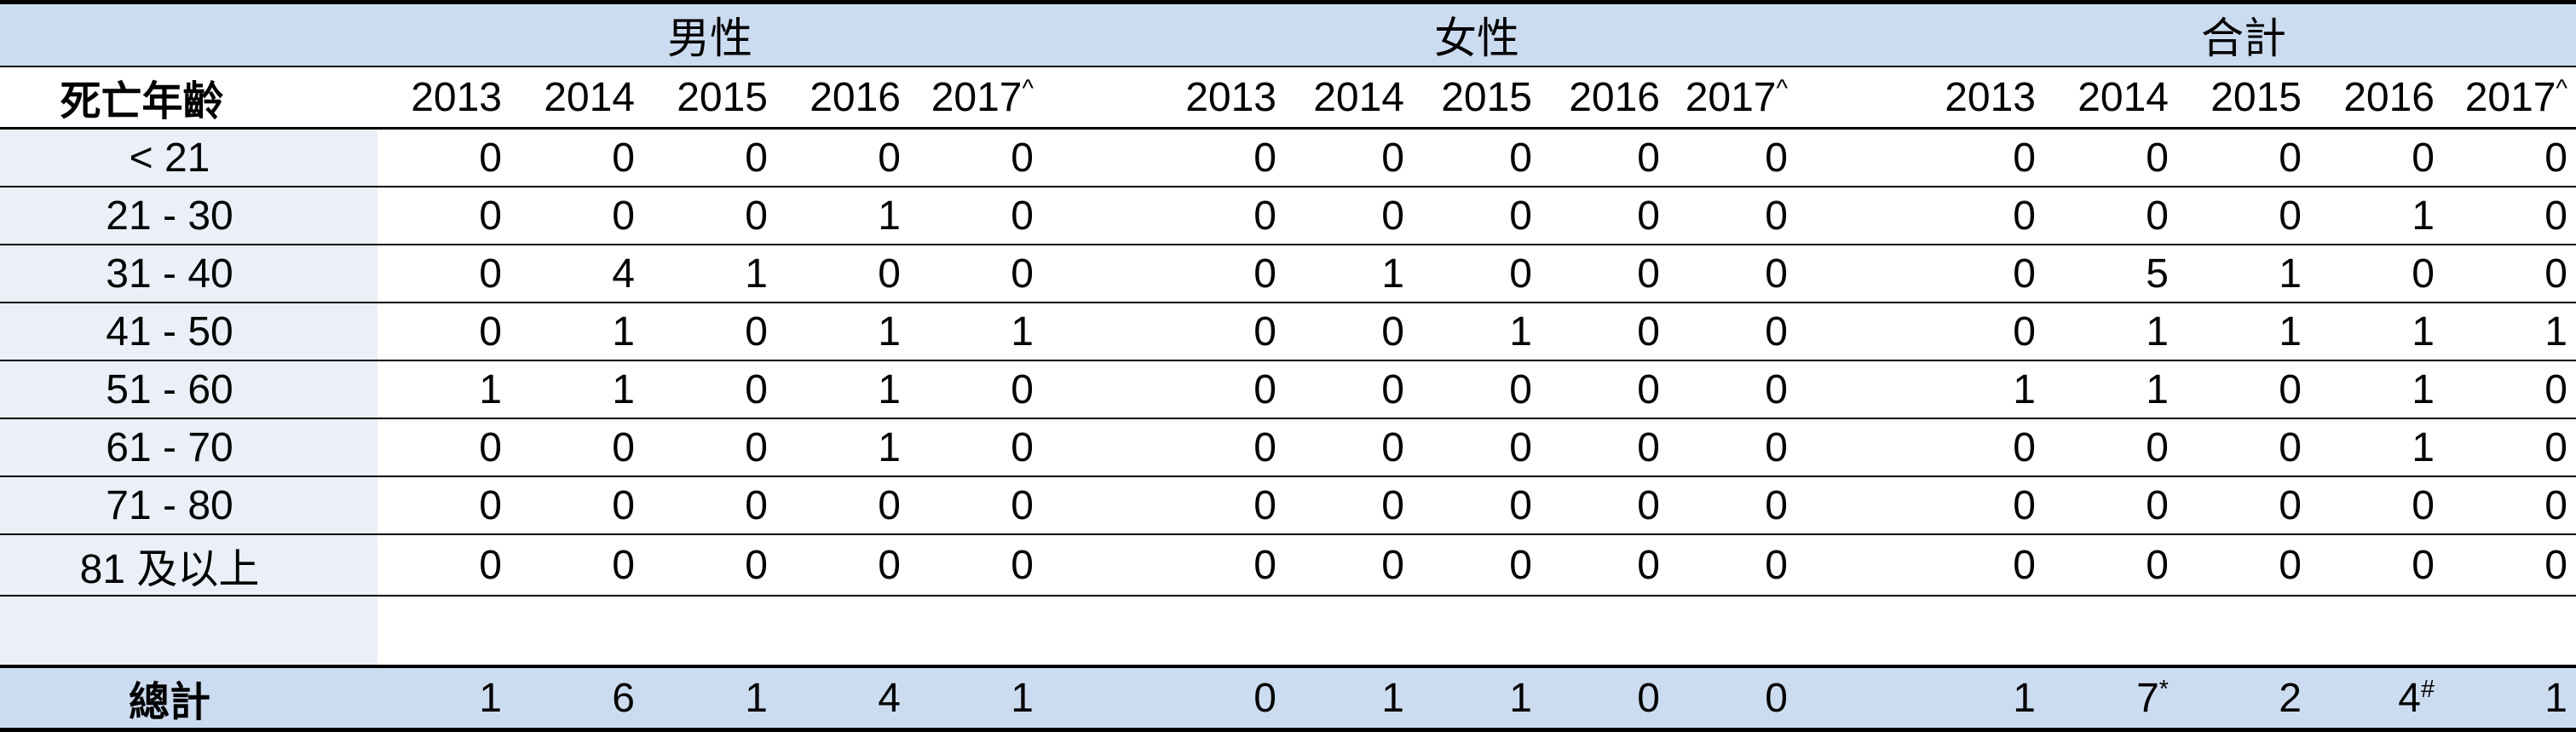 This screenshot has width=2576, height=732. What do you see at coordinates (1614, 97) in the screenshot?
I see `year-header-female-2016-value: 2016` at bounding box center [1614, 97].